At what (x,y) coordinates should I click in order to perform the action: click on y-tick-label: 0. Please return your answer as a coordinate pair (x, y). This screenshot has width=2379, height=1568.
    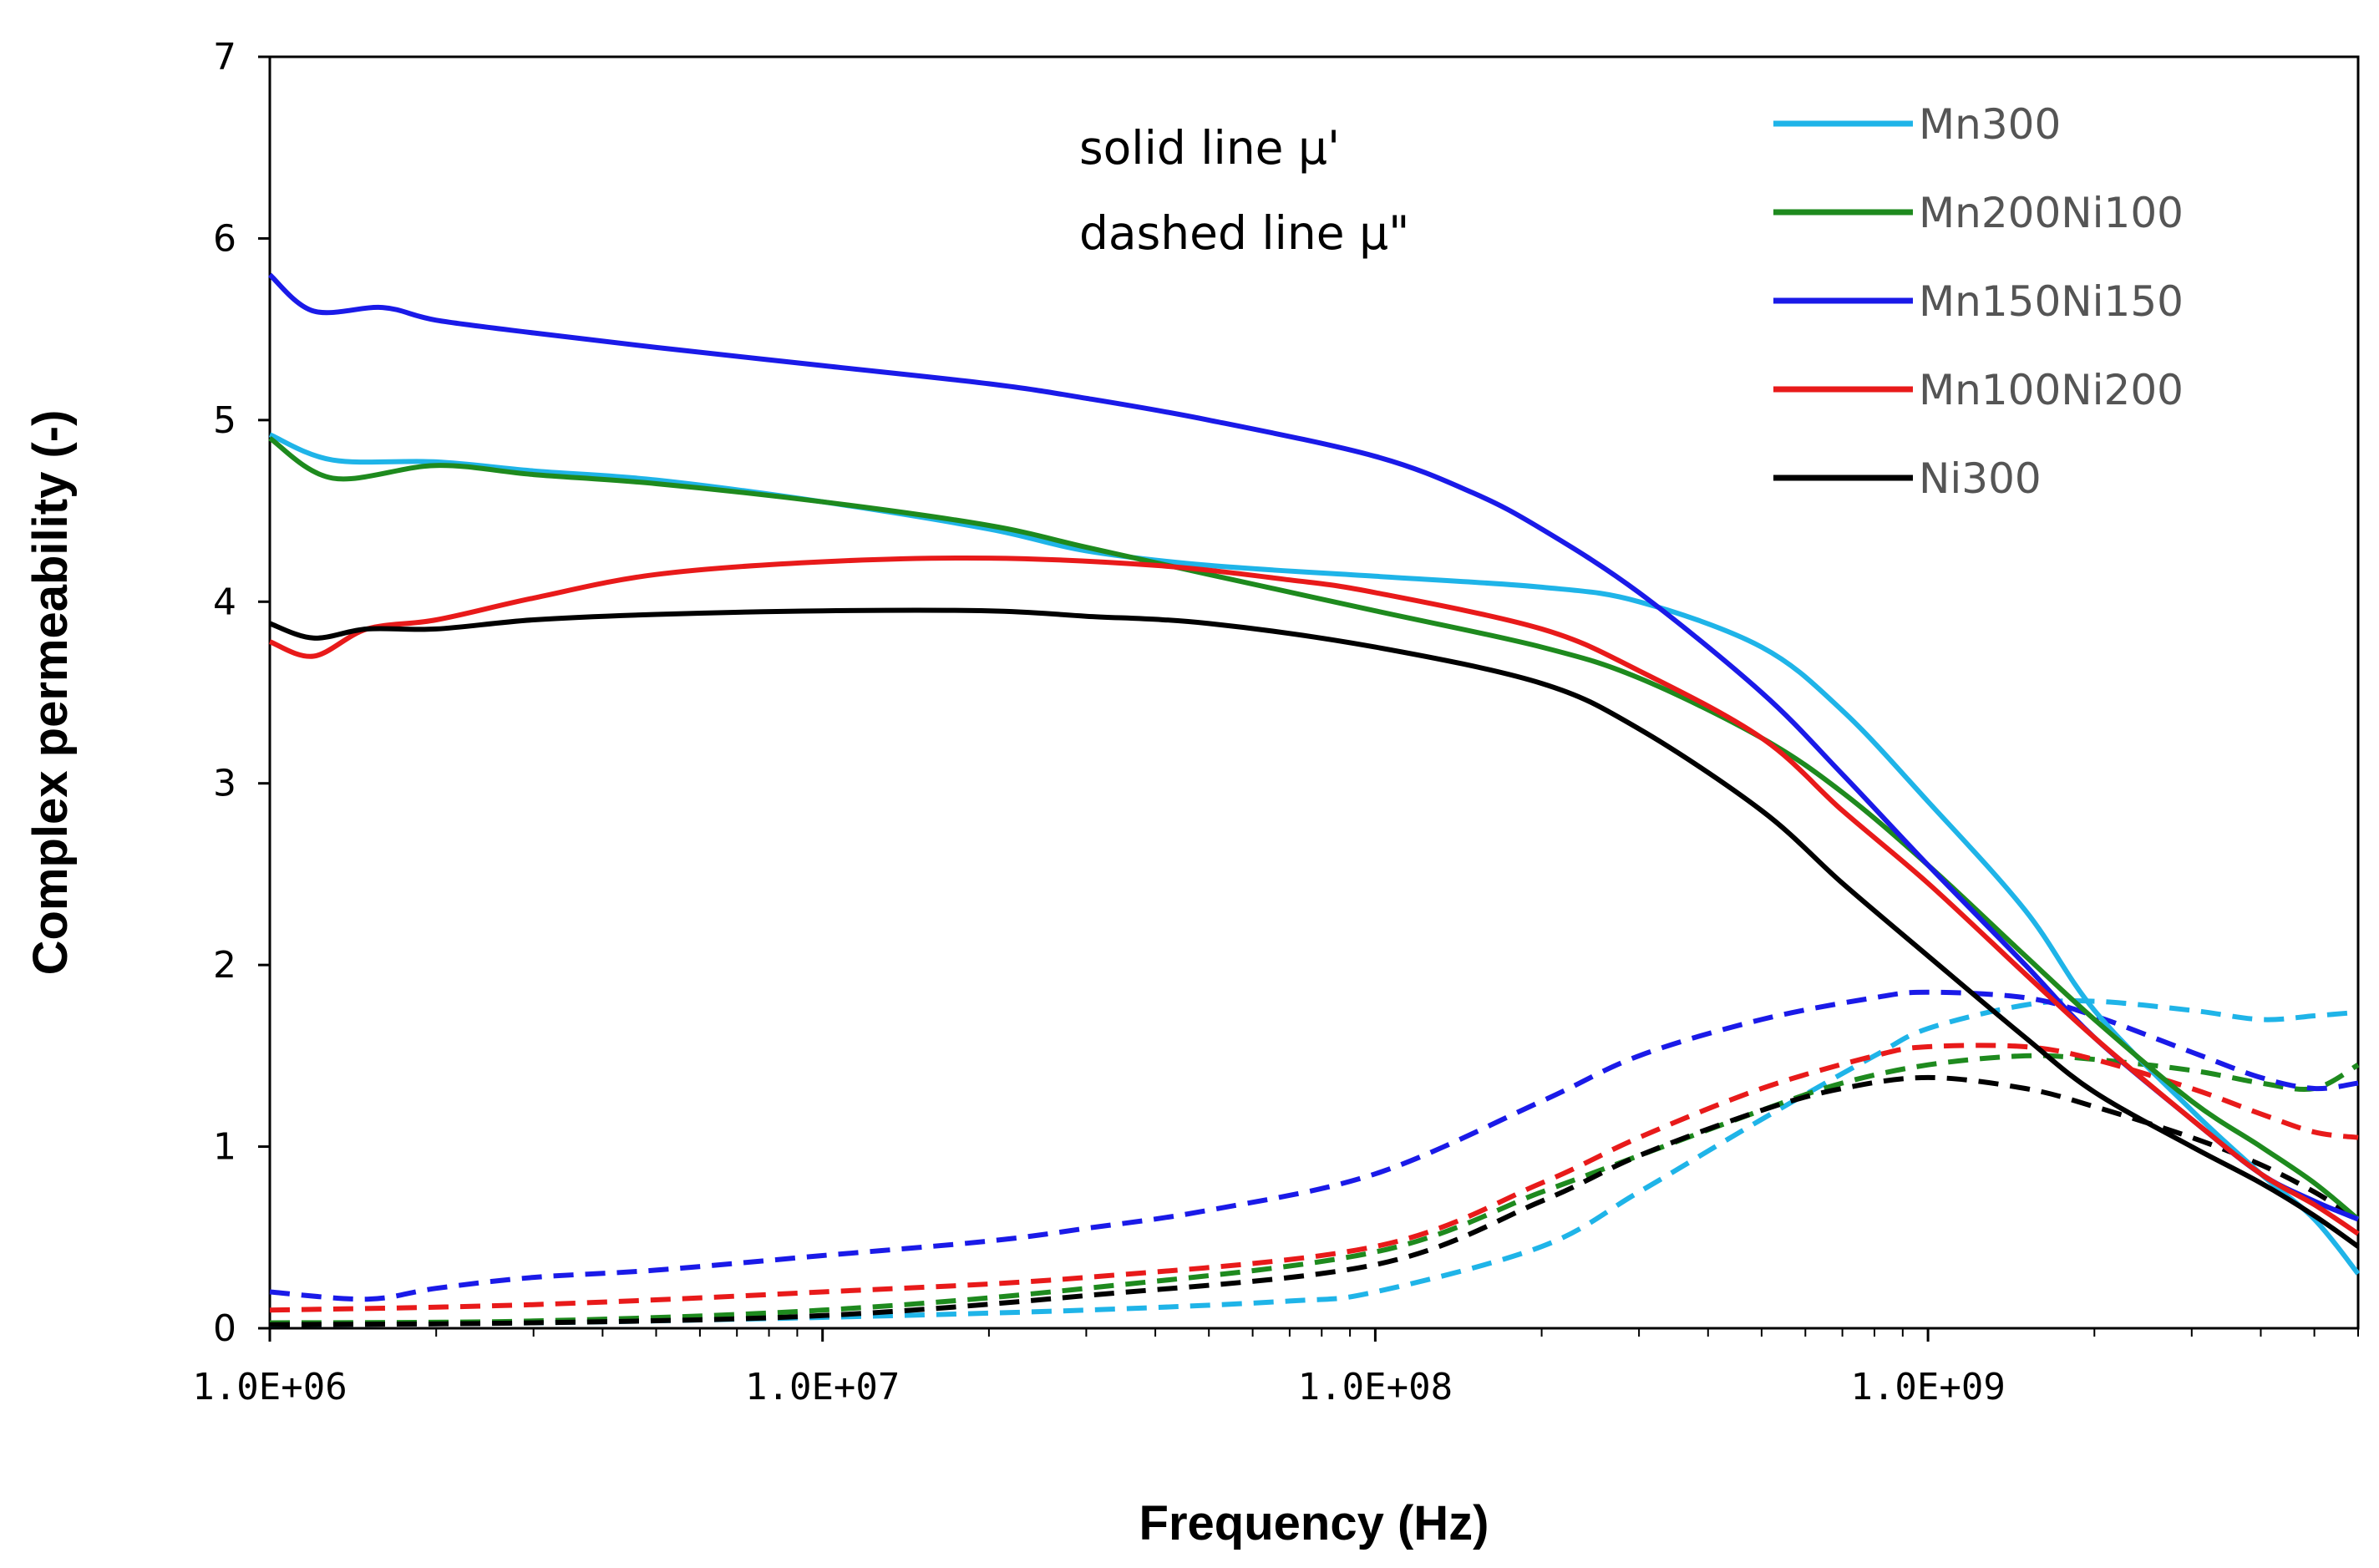
    Looking at the image, I should click on (225, 1328).